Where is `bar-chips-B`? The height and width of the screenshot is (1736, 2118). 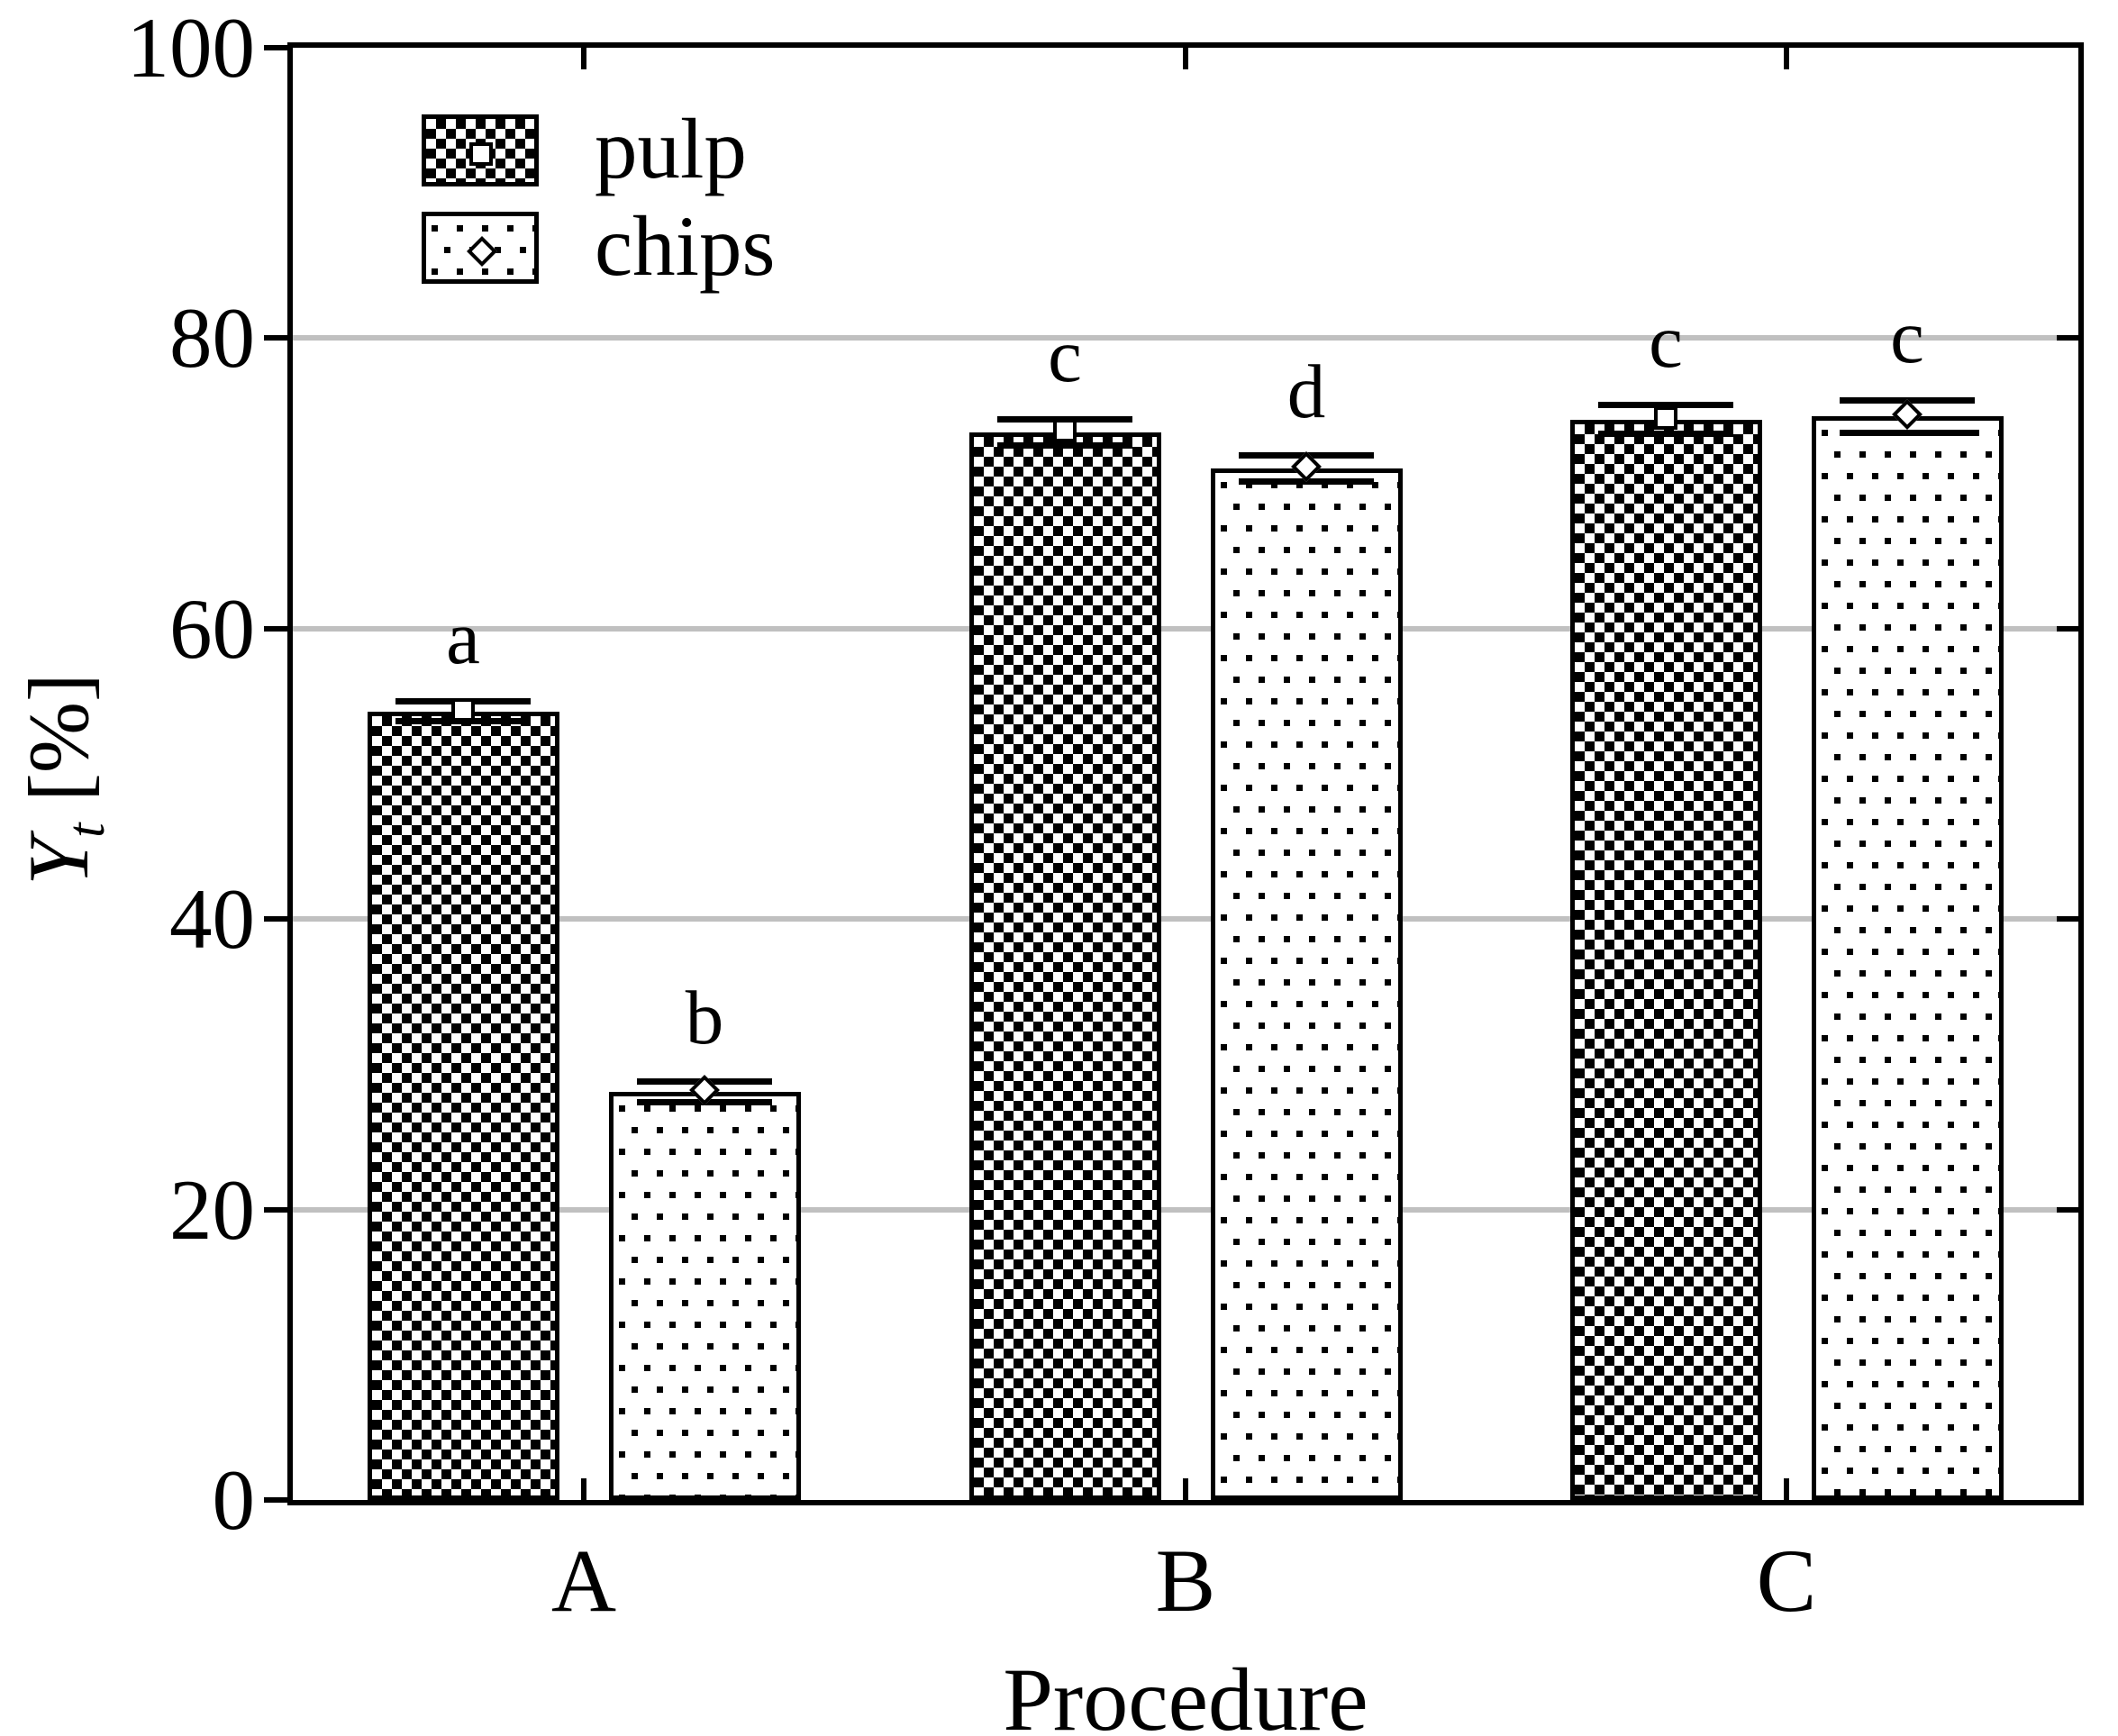 bar-chips-B is located at coordinates (1306, 984).